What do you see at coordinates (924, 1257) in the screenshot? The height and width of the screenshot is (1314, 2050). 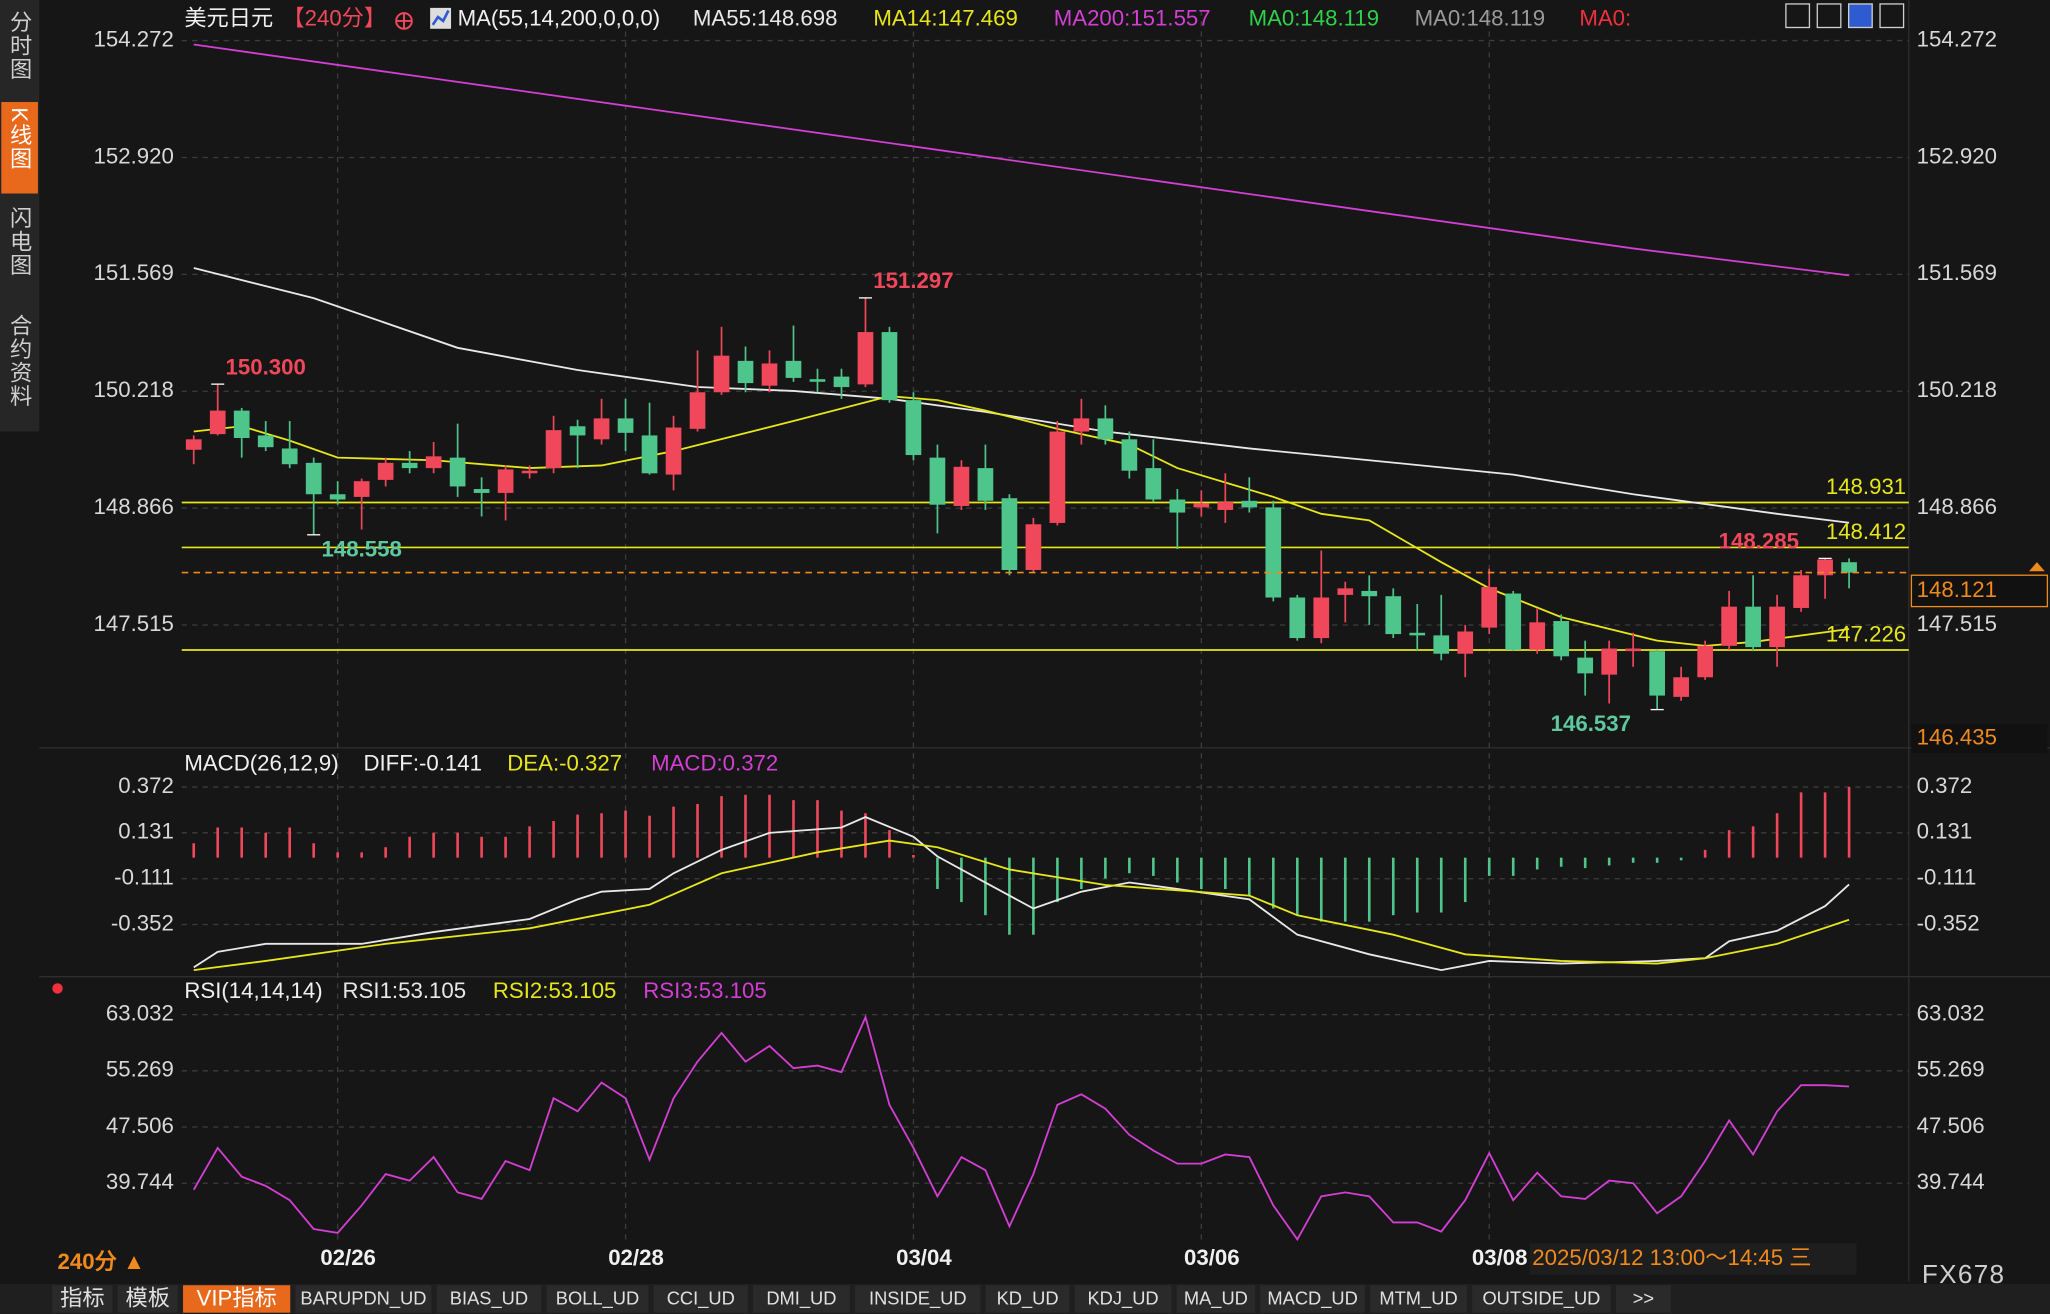 I see `x-tick-label: 03/04` at bounding box center [924, 1257].